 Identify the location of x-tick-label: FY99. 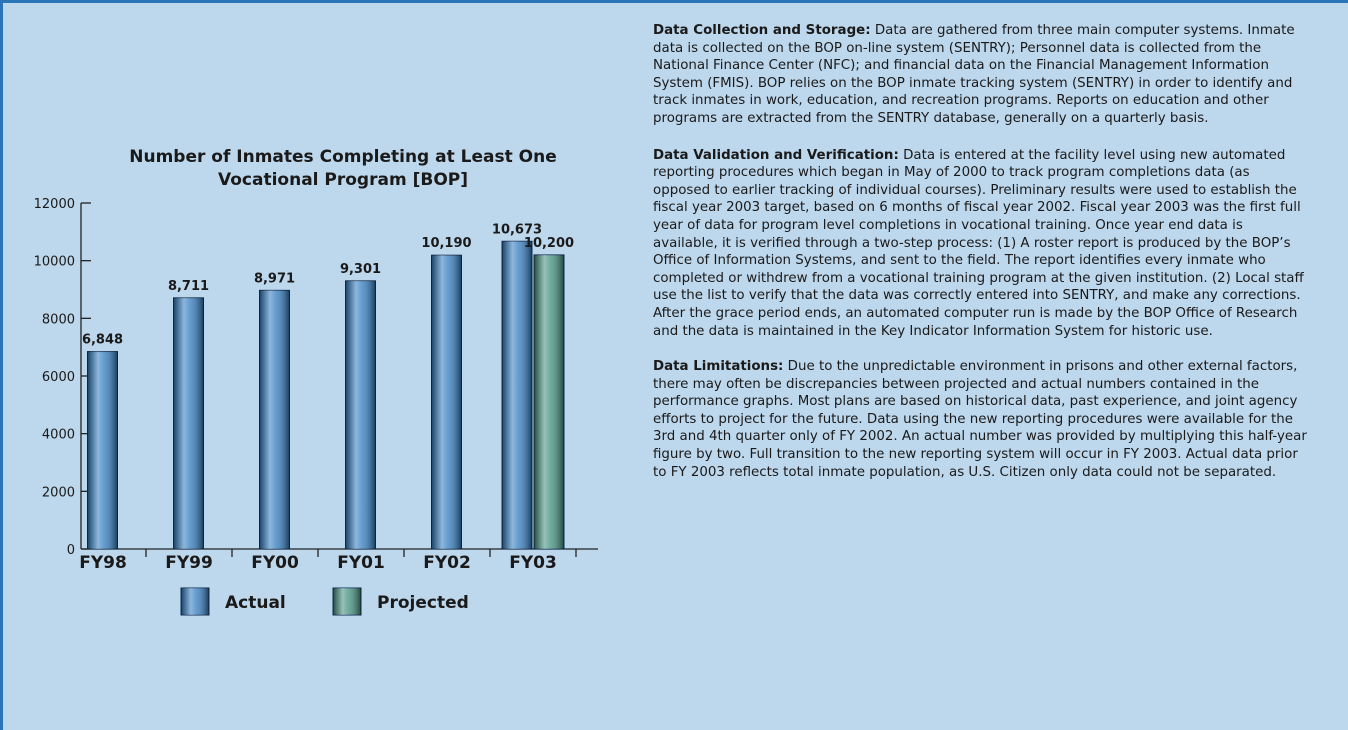
(189, 563).